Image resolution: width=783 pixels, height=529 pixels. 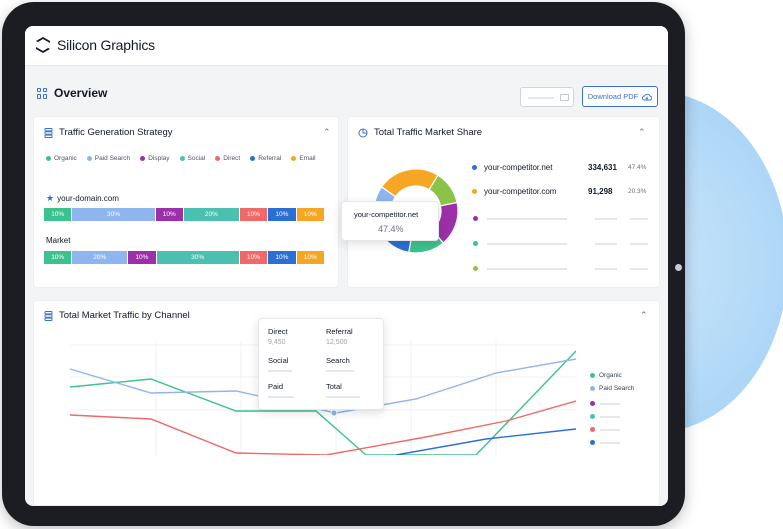 What do you see at coordinates (100, 257) in the screenshot?
I see `bar-segment-paid-search: 20%` at bounding box center [100, 257].